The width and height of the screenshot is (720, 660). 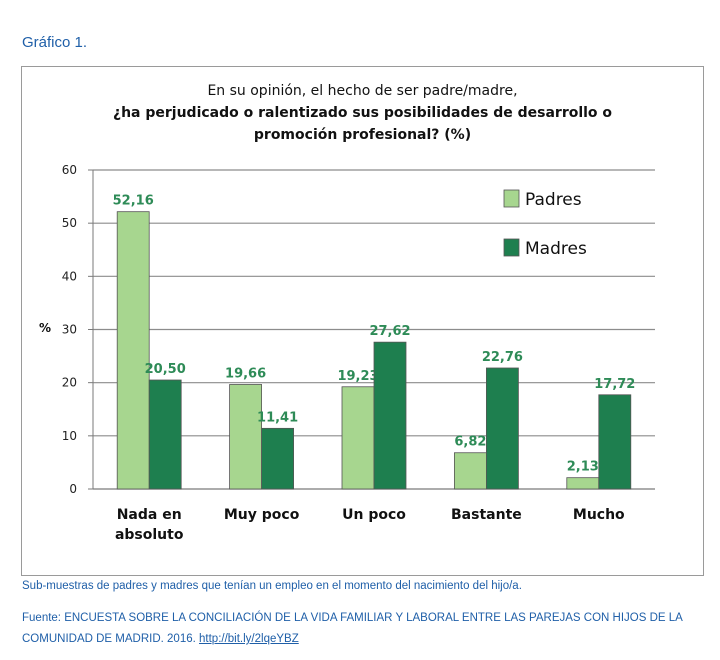 What do you see at coordinates (69, 276) in the screenshot?
I see `y-tick-label: 40` at bounding box center [69, 276].